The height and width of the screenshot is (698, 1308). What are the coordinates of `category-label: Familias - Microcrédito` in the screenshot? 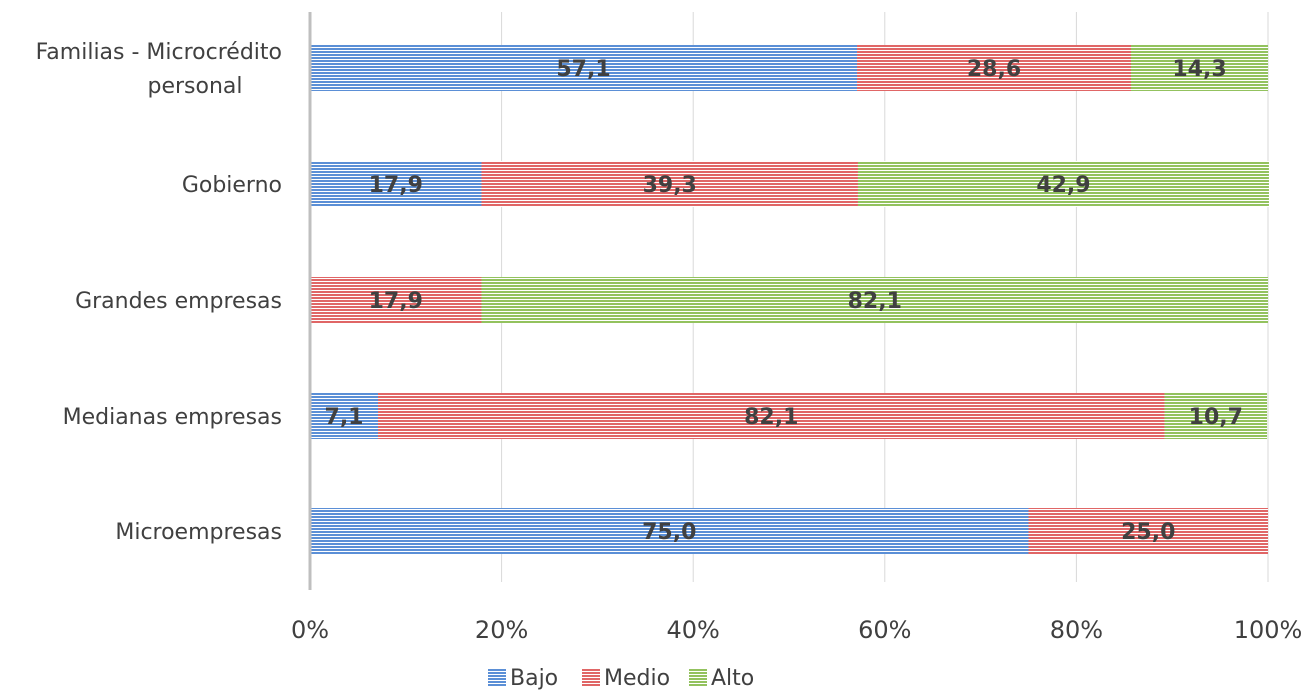 It's located at (159, 52).